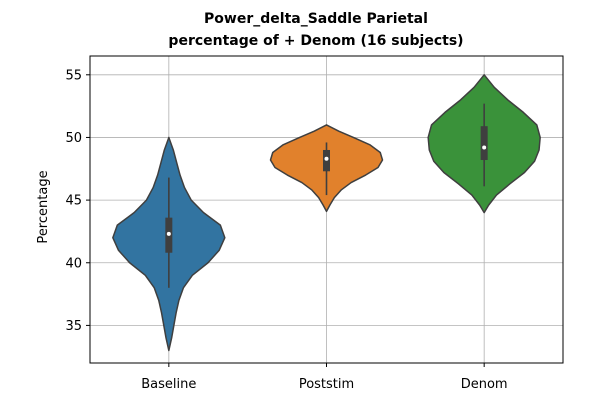 This screenshot has width=597, height=403. Describe the element at coordinates (168, 233) in the screenshot. I see `violin-median-baseline` at that location.